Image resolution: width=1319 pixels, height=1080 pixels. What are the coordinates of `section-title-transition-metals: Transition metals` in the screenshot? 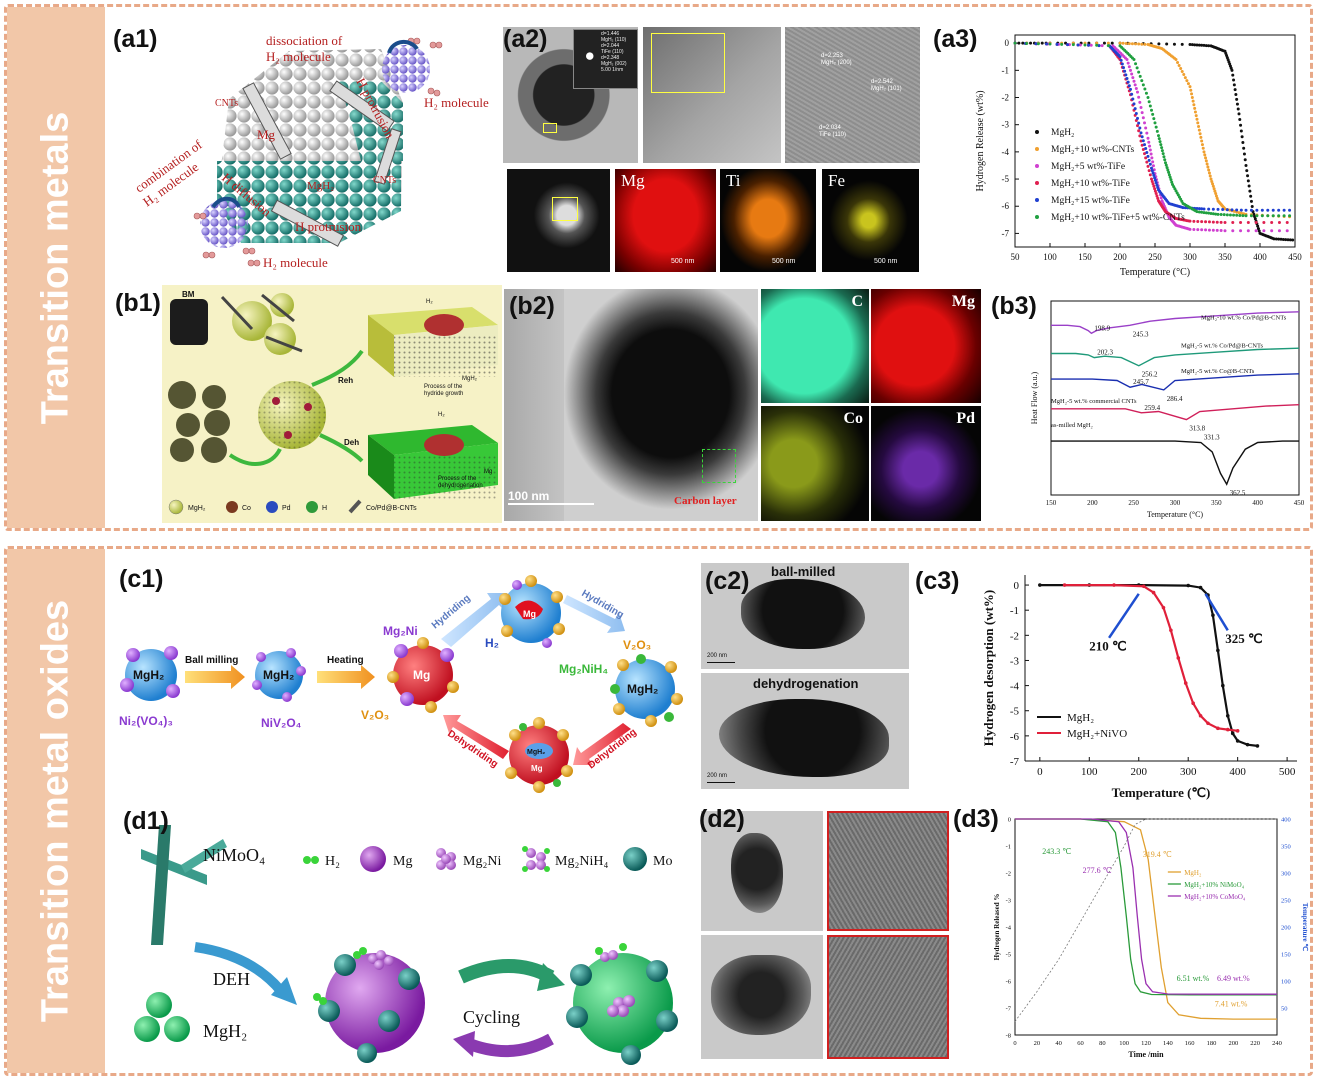 It's located at (55, 267).